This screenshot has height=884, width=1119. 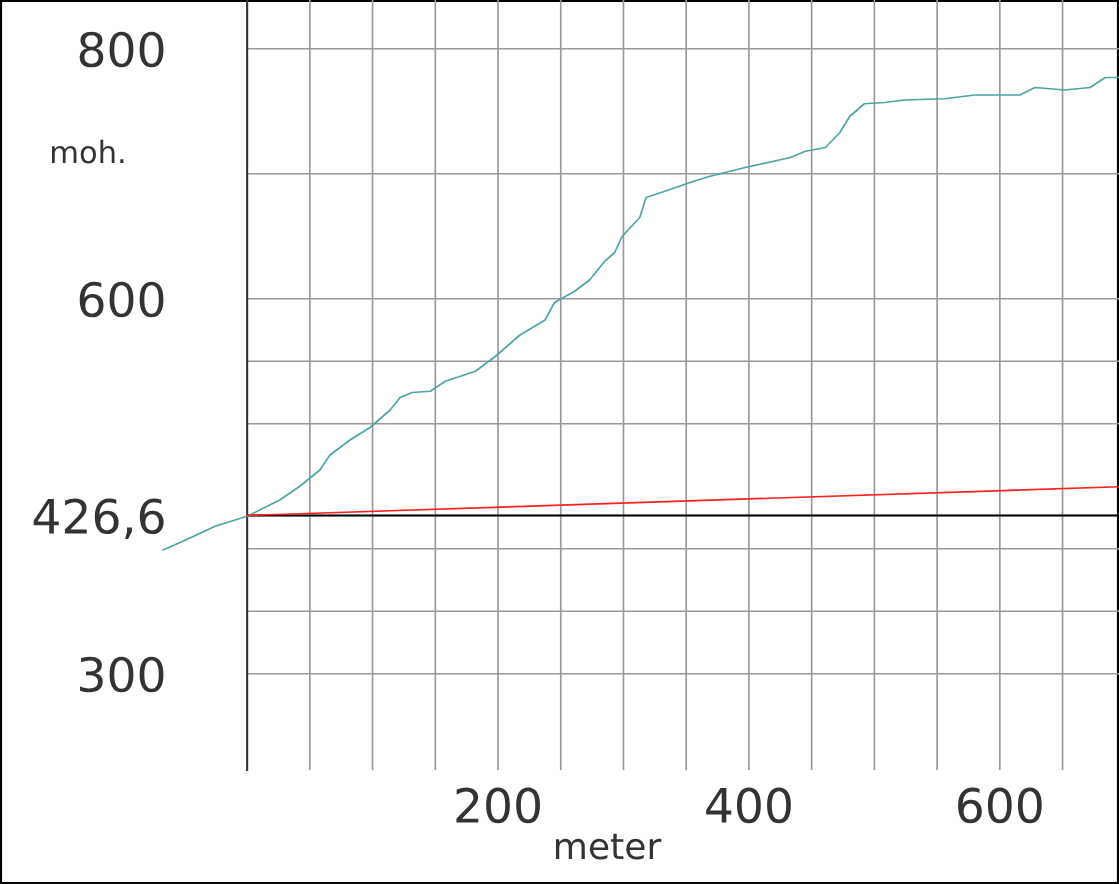 What do you see at coordinates (121, 49) in the screenshot?
I see `y-tick-label: 800` at bounding box center [121, 49].